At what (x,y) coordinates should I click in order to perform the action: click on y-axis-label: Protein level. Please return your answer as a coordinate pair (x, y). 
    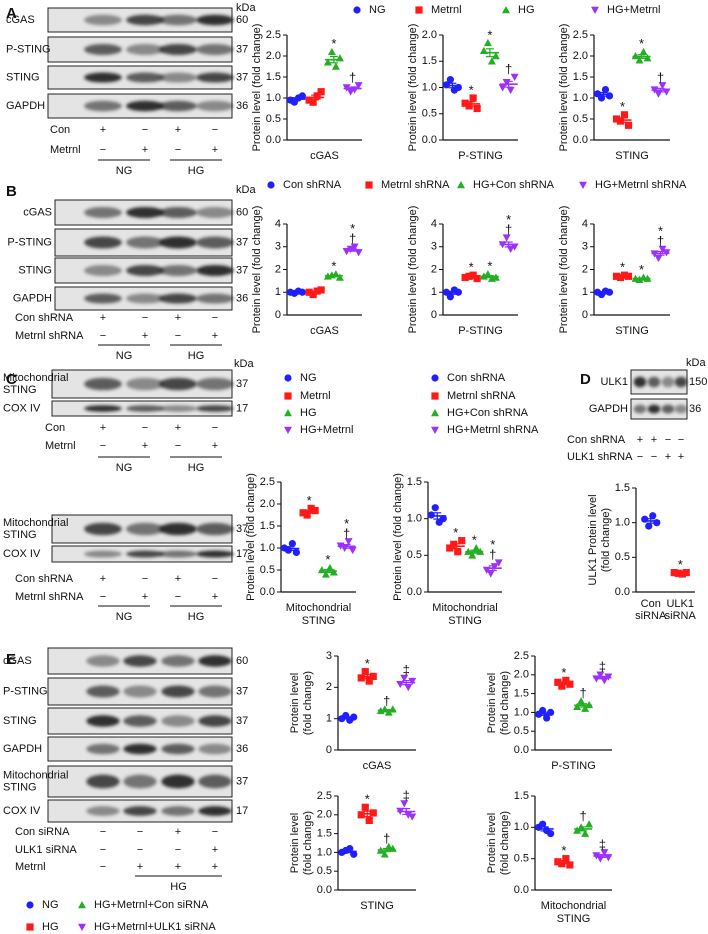
    Looking at the image, I should click on (295, 703).